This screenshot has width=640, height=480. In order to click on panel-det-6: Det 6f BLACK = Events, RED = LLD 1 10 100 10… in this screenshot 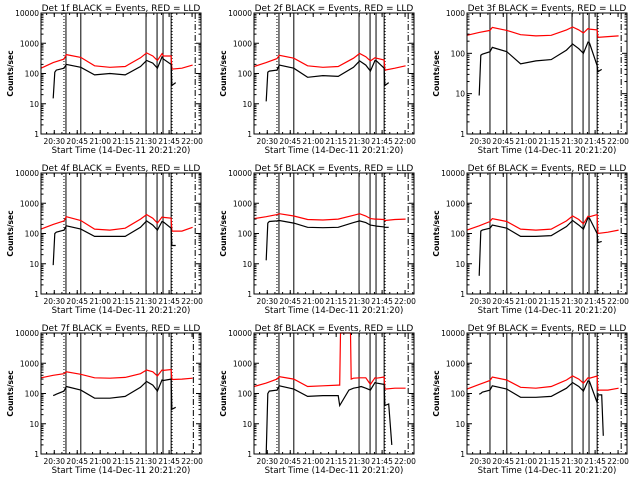, I will do `click(530, 240)`.